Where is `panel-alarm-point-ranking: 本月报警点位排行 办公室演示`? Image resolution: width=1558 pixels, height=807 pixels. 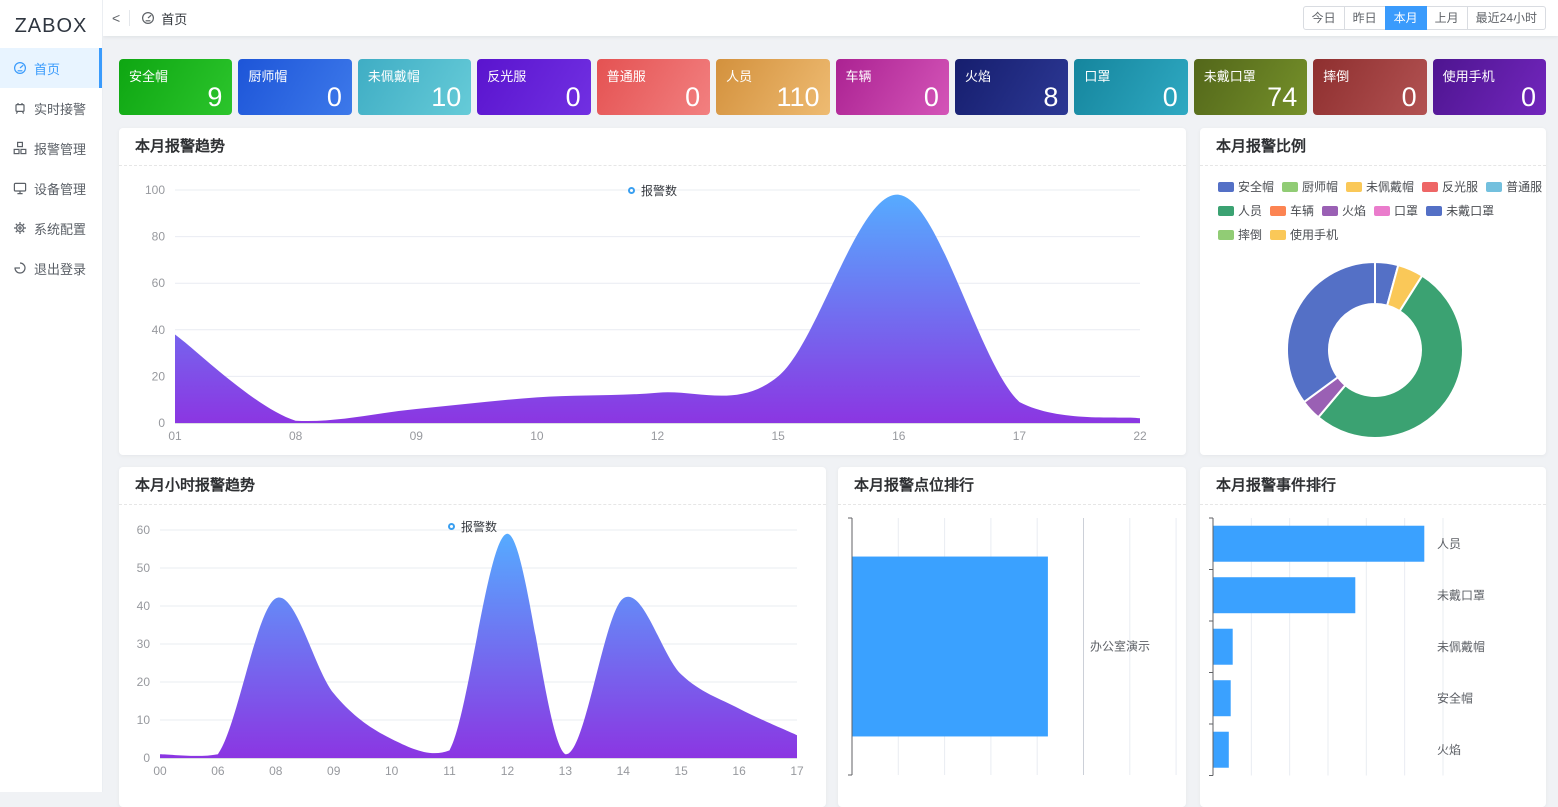
panel-alarm-point-ranking: 本月报警点位排行 办公室演示 is located at coordinates (1012, 637).